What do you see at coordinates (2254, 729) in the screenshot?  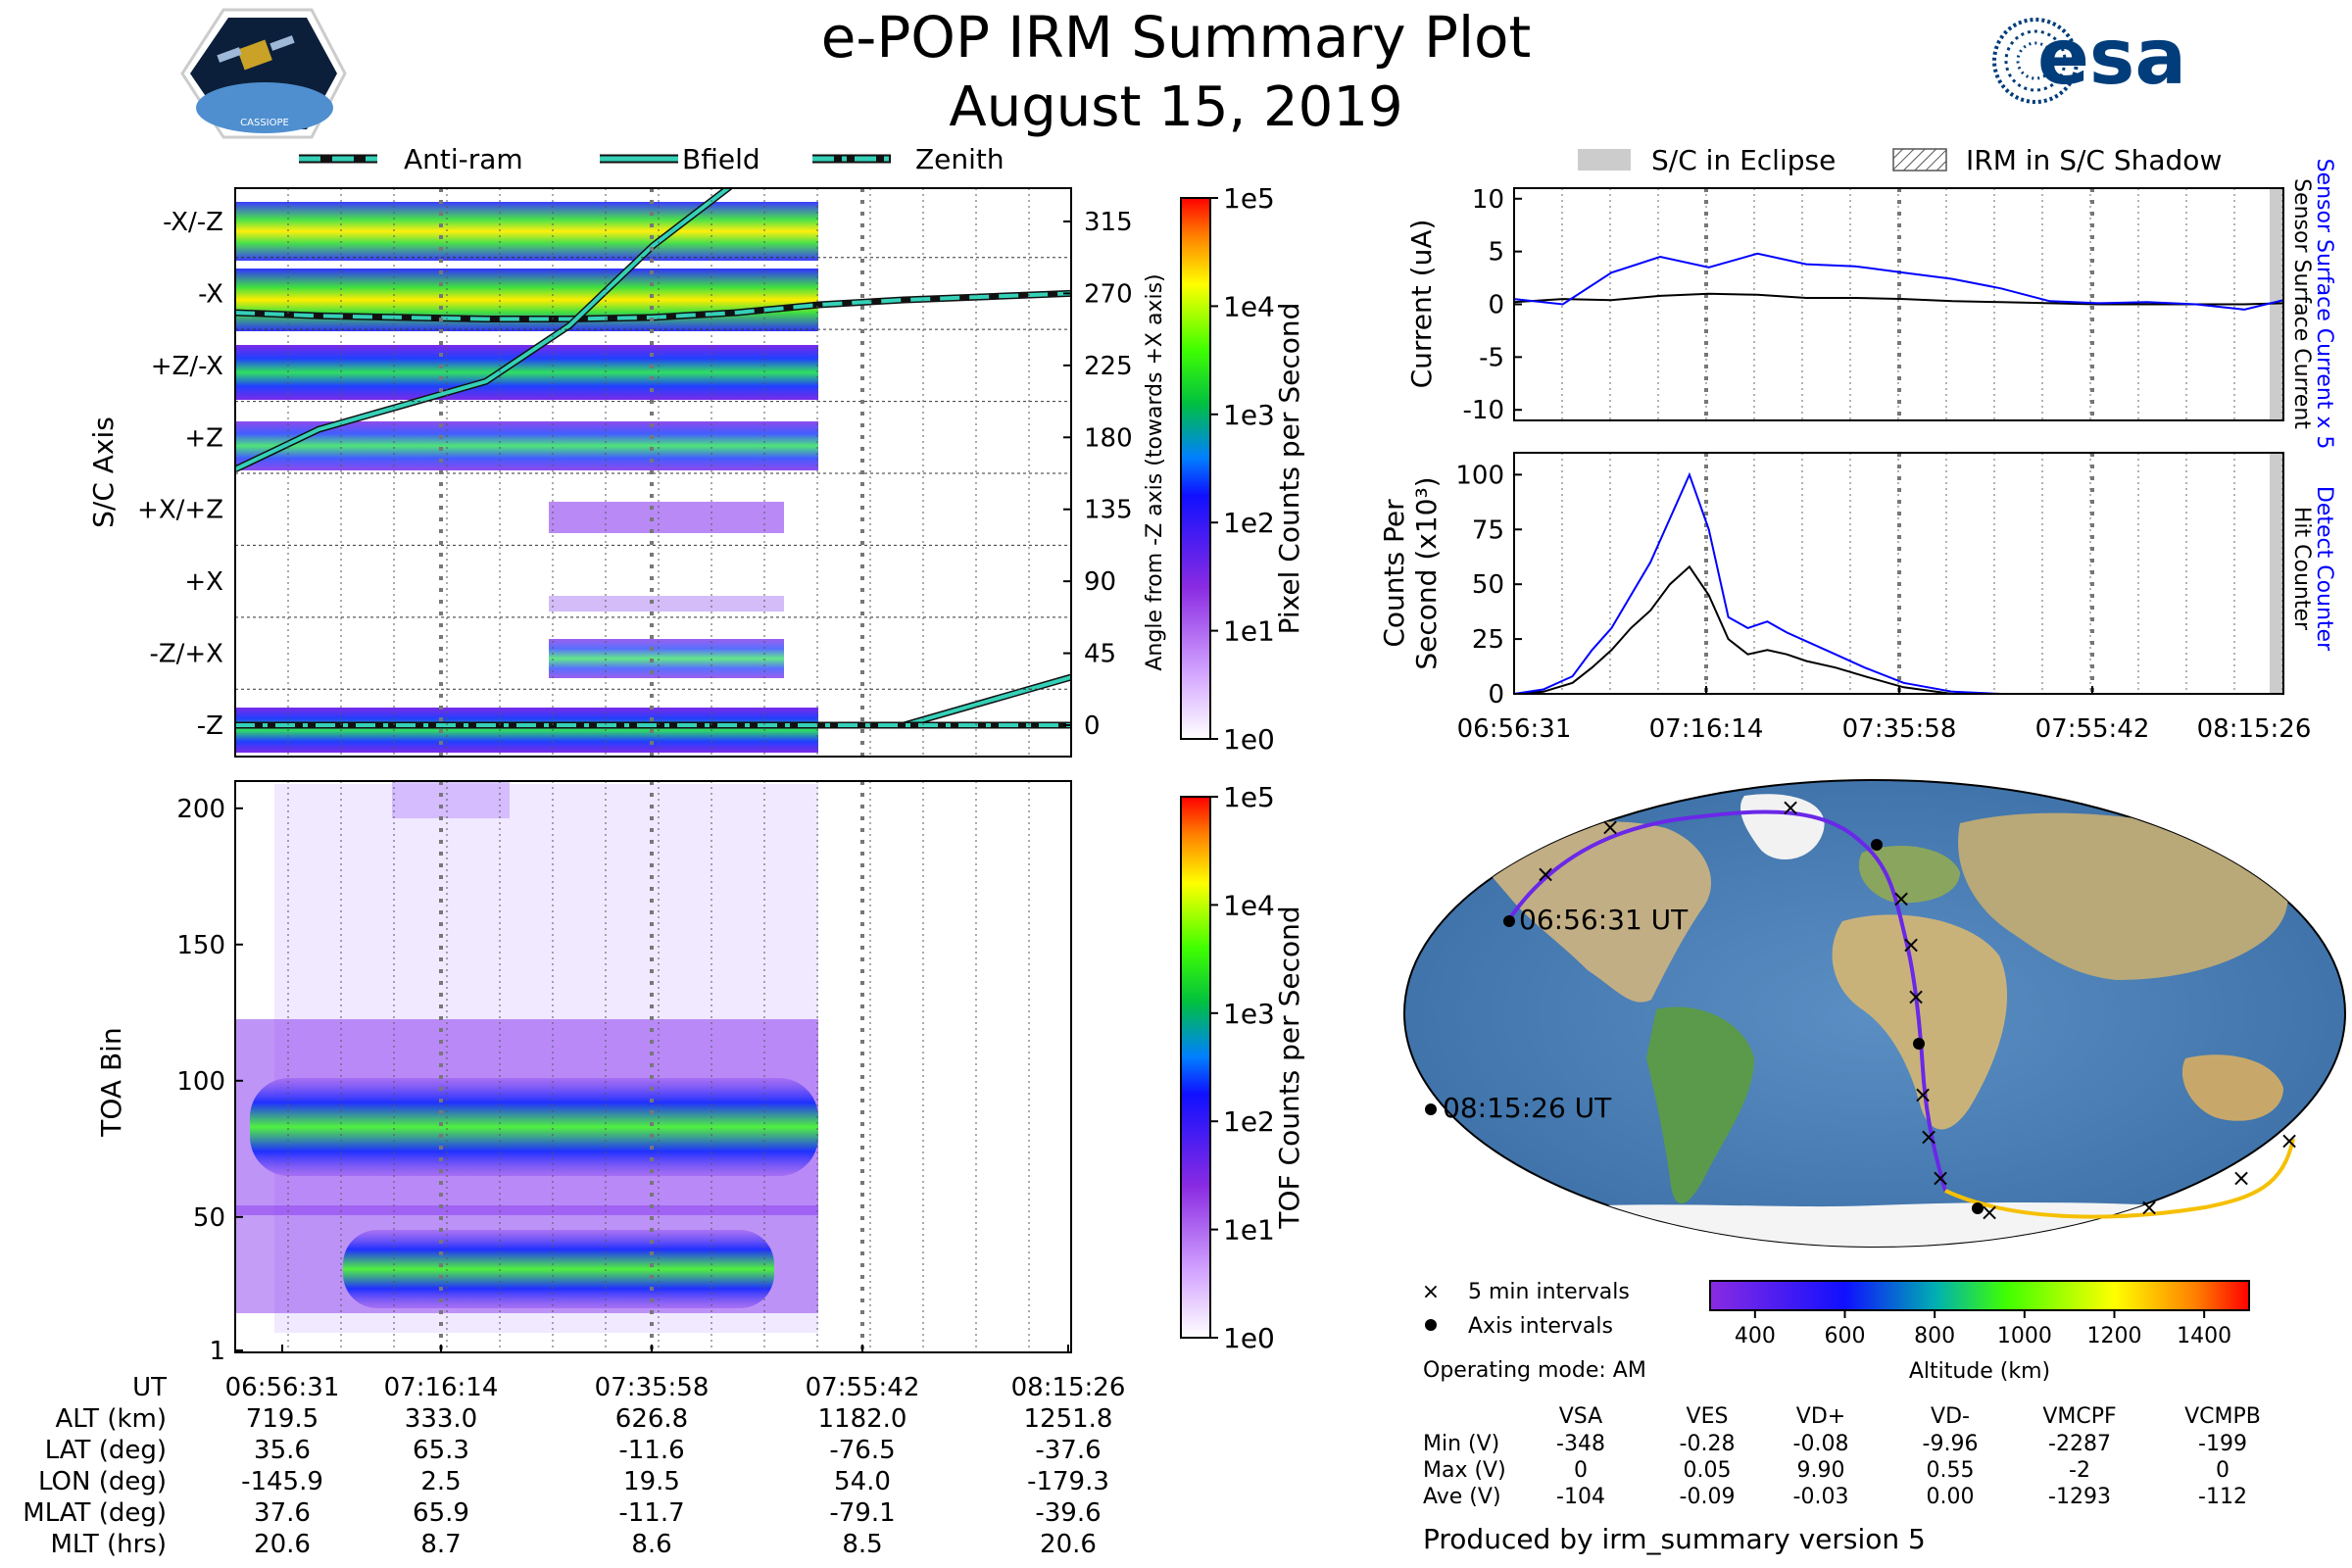 I see `counts-xtick-label: 08:15:26` at bounding box center [2254, 729].